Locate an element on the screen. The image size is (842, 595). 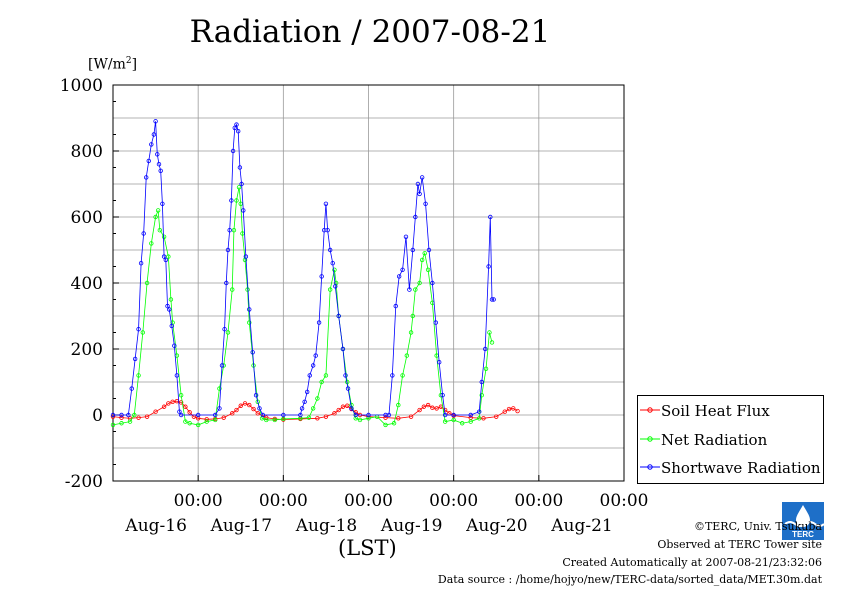
x-tick-date-label: Aug-20 is located at coordinates (496, 526).